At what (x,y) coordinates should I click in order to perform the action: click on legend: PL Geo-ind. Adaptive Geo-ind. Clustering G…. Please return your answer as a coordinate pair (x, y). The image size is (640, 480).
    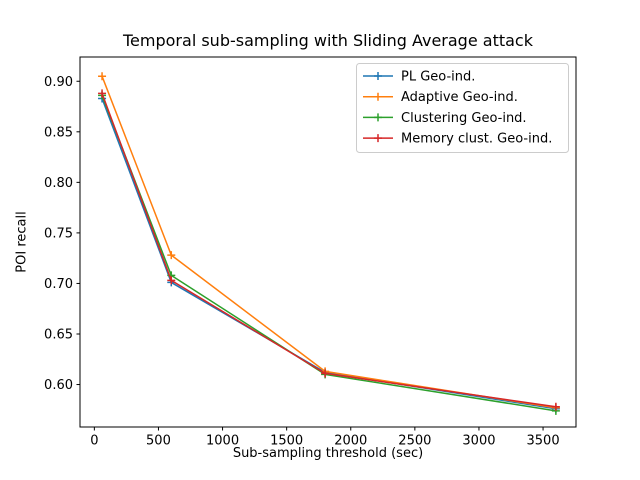
    Looking at the image, I should click on (462, 108).